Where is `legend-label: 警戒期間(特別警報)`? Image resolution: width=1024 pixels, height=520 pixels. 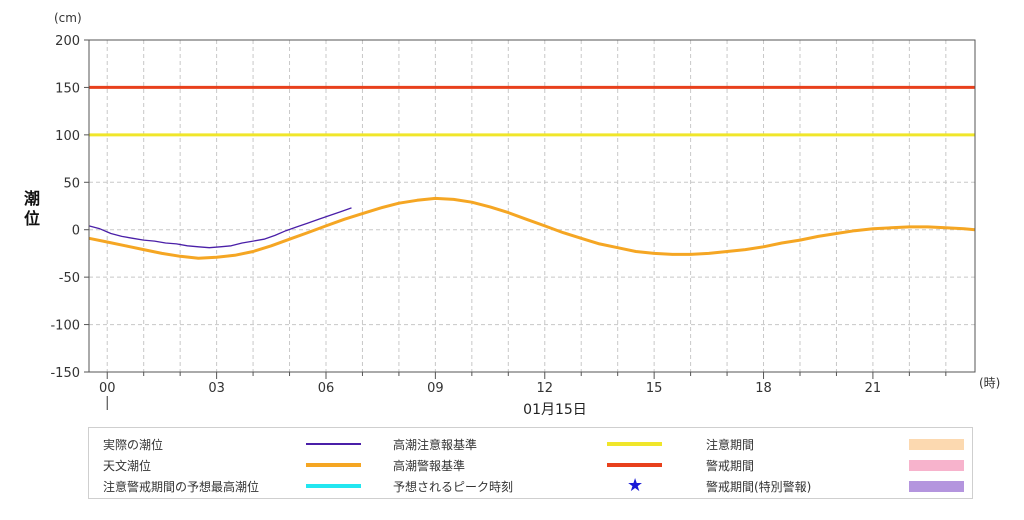 legend-label: 警戒期間(特別警報) is located at coordinates (759, 487).